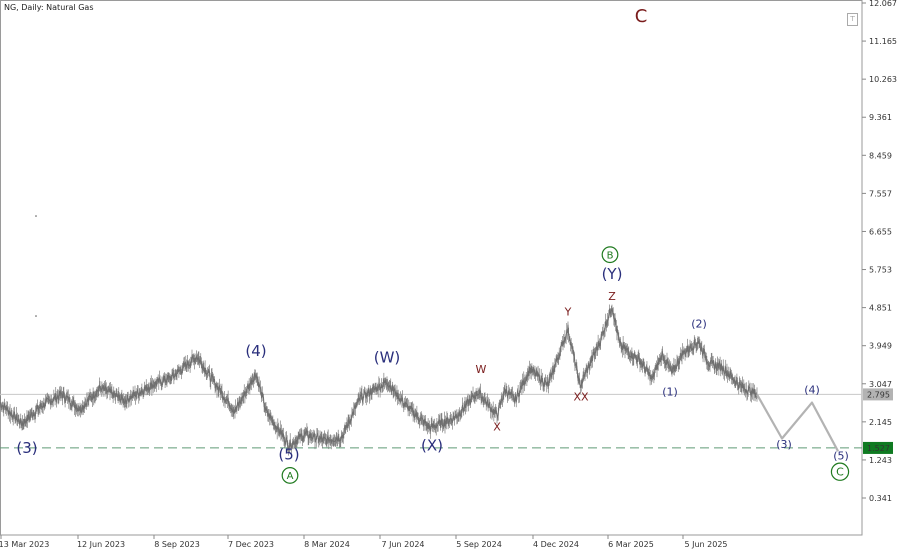 This screenshot has width=900, height=552. What do you see at coordinates (556, 544) in the screenshot?
I see `x-tick-label: 4 Dec 2024` at bounding box center [556, 544].